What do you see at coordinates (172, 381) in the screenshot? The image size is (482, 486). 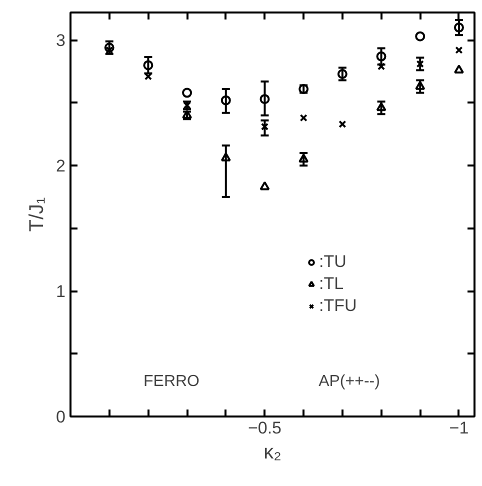 I see `annotation: FERRO` at bounding box center [172, 381].